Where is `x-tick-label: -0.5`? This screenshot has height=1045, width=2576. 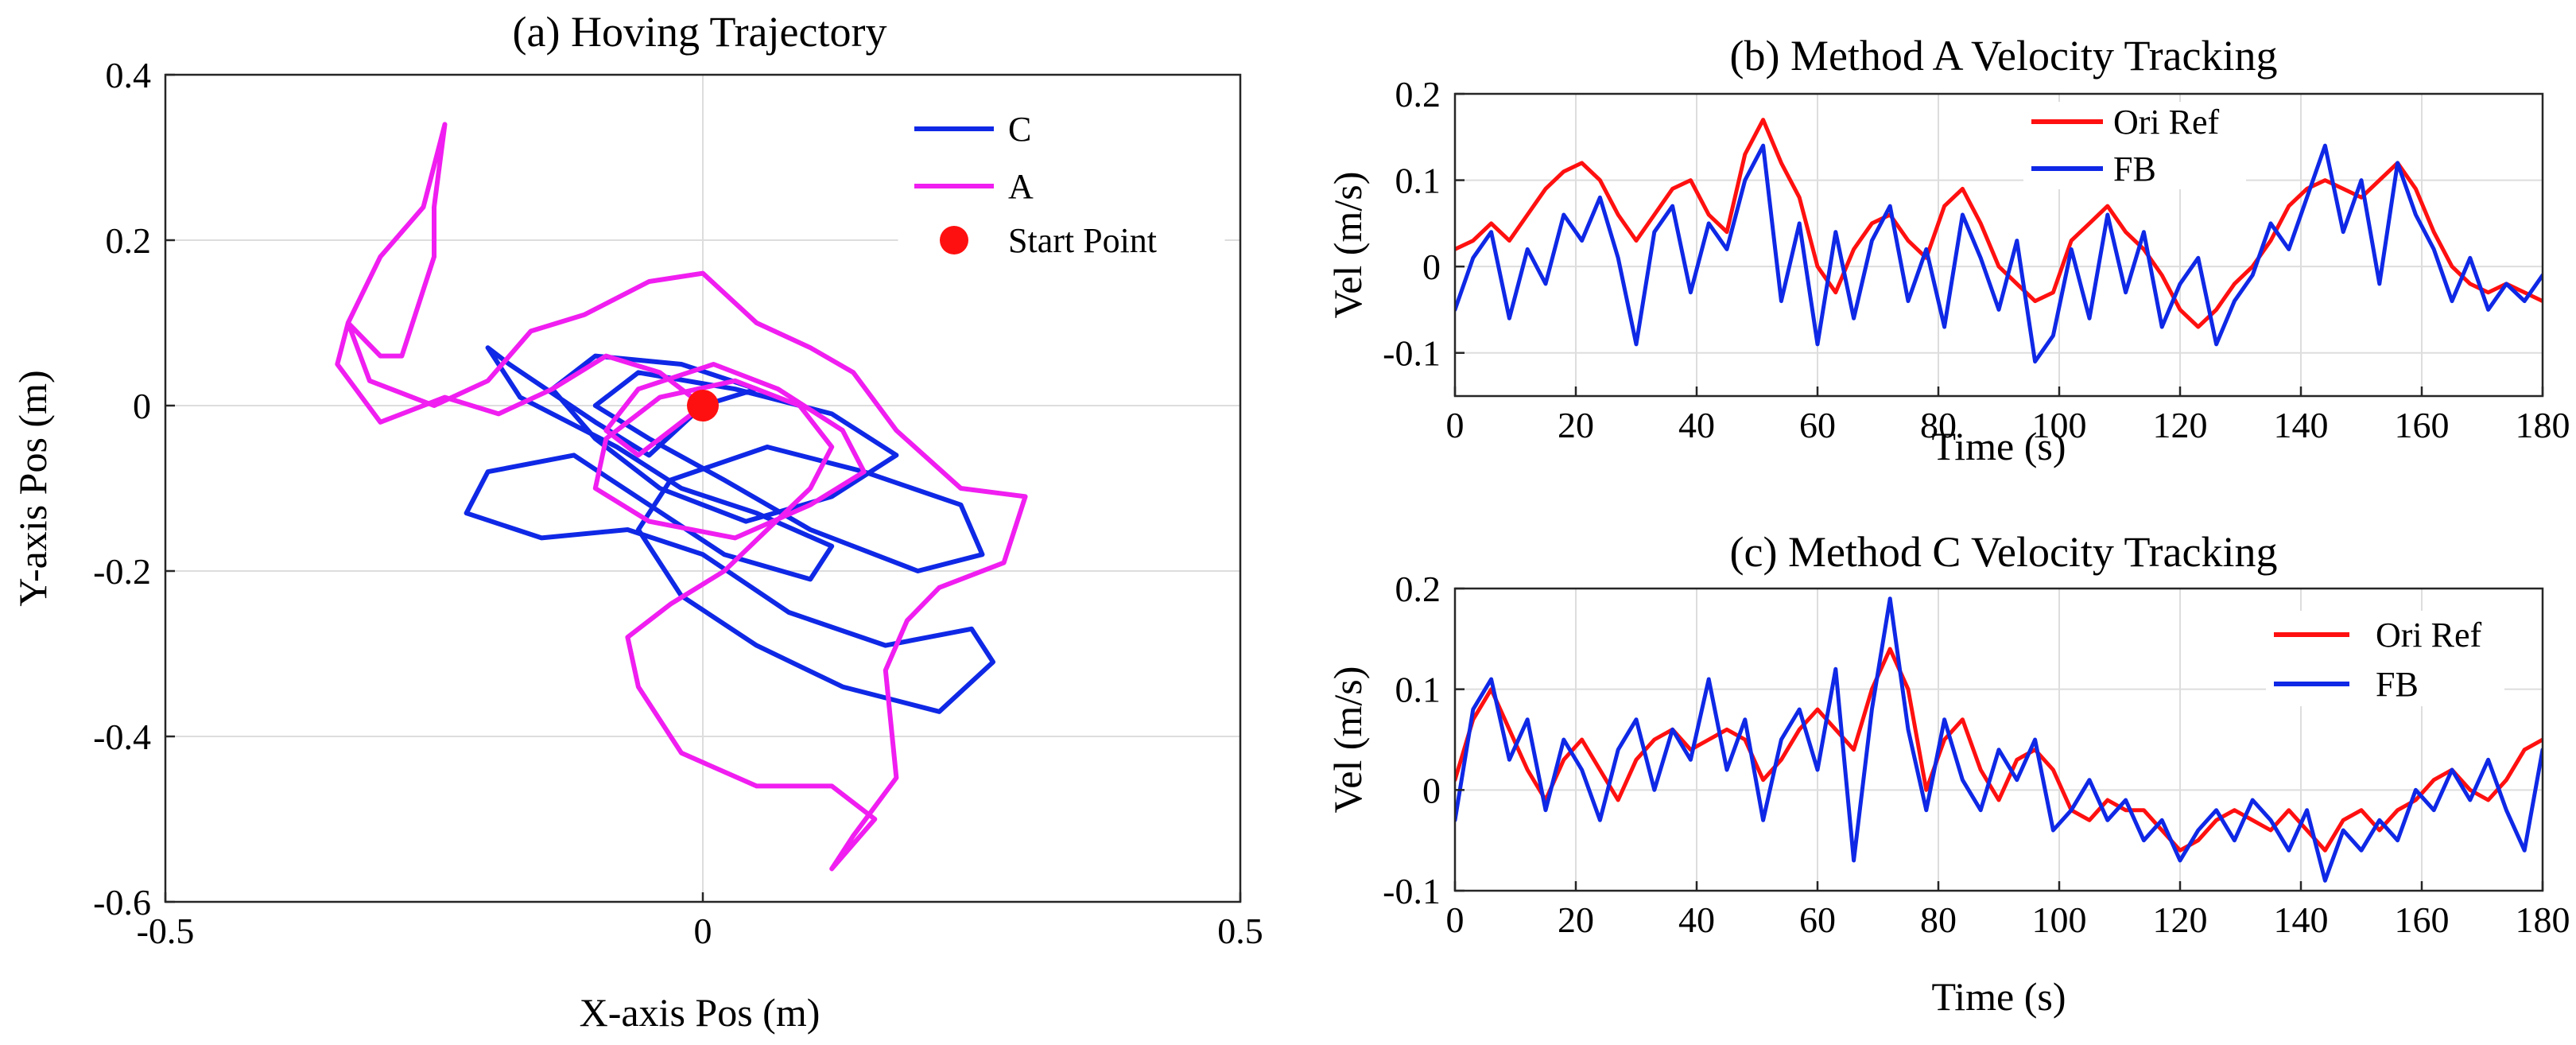
x-tick-label: -0.5 is located at coordinates (166, 931).